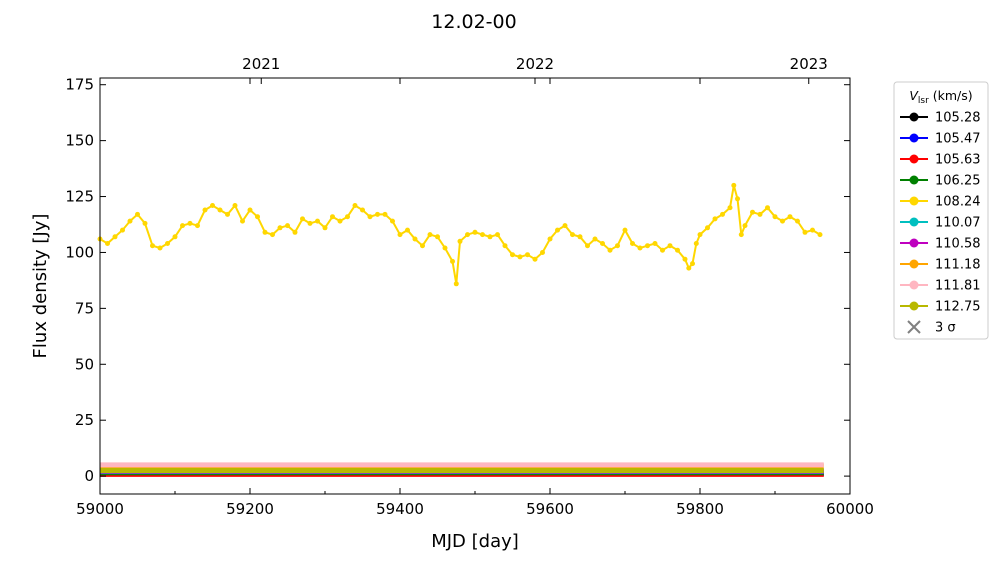  What do you see at coordinates (84, 364) in the screenshot?
I see `y-tick-label: 50` at bounding box center [84, 364].